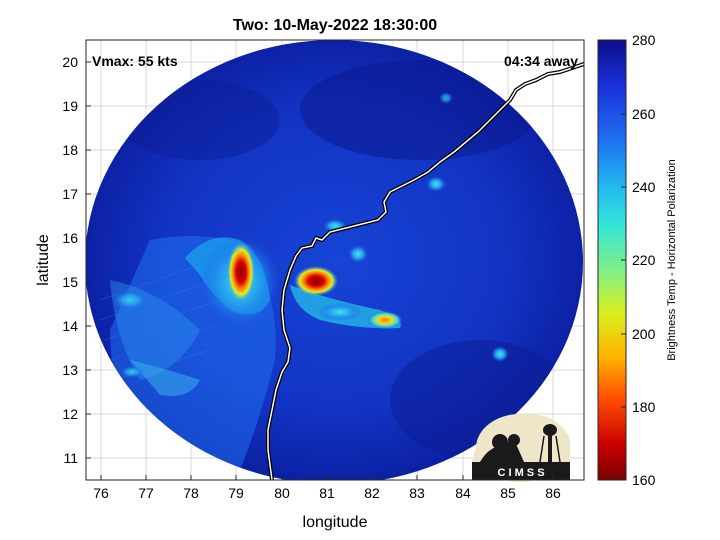  I want to click on y-tick-label: 14, so click(70, 326).